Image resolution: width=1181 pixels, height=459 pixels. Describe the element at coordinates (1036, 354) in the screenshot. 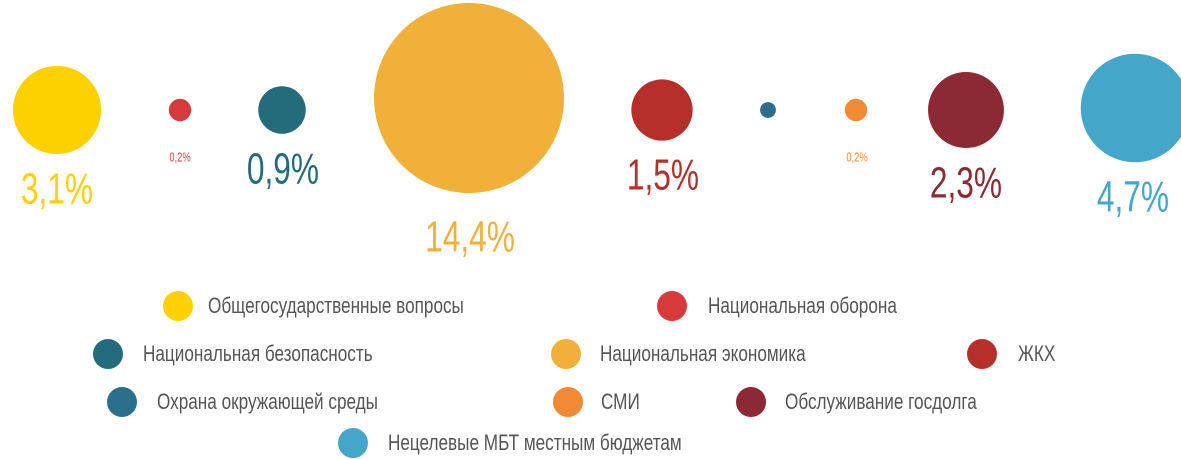

I see `legend-label: ЖКХ` at that location.